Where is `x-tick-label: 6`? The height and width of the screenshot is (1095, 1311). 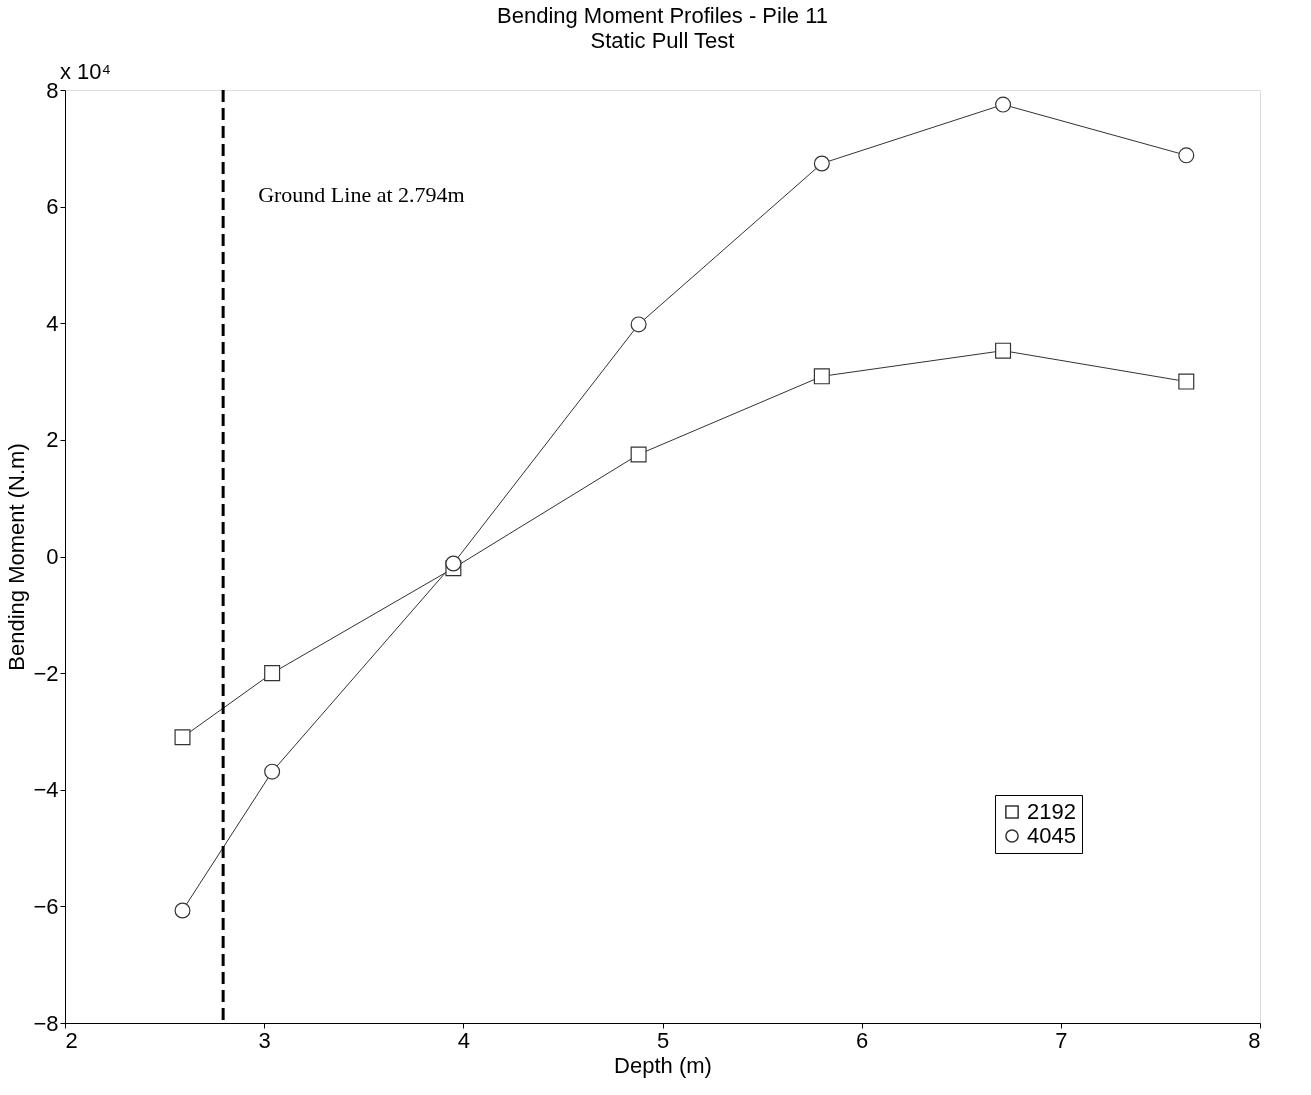
x-tick-label: 6 is located at coordinates (862, 1040).